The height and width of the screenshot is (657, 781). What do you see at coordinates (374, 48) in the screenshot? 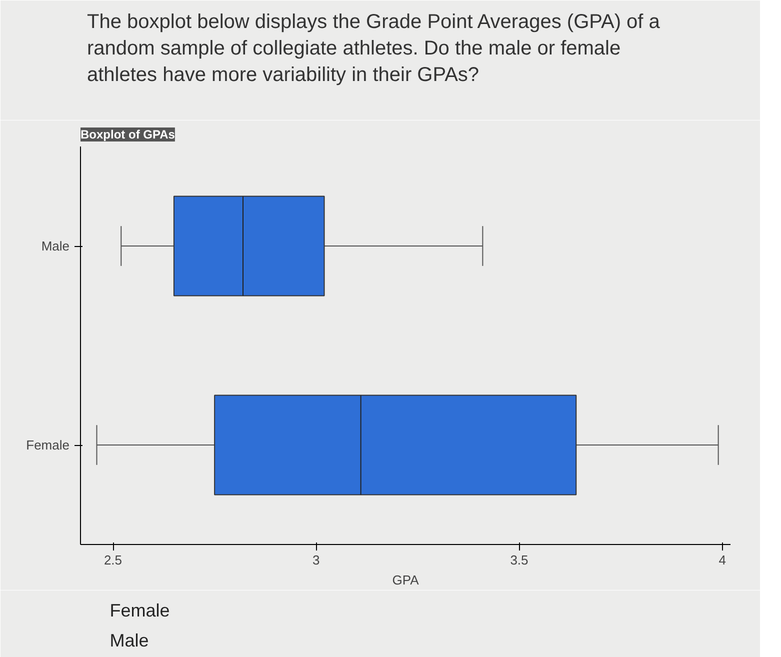
I see `chart-title: The boxplot below displays the Grade Point Averages (GPA) of a random sample of collegiate athletes. Do the male or female athletes have more variability in their GPAs?` at bounding box center [374, 48].